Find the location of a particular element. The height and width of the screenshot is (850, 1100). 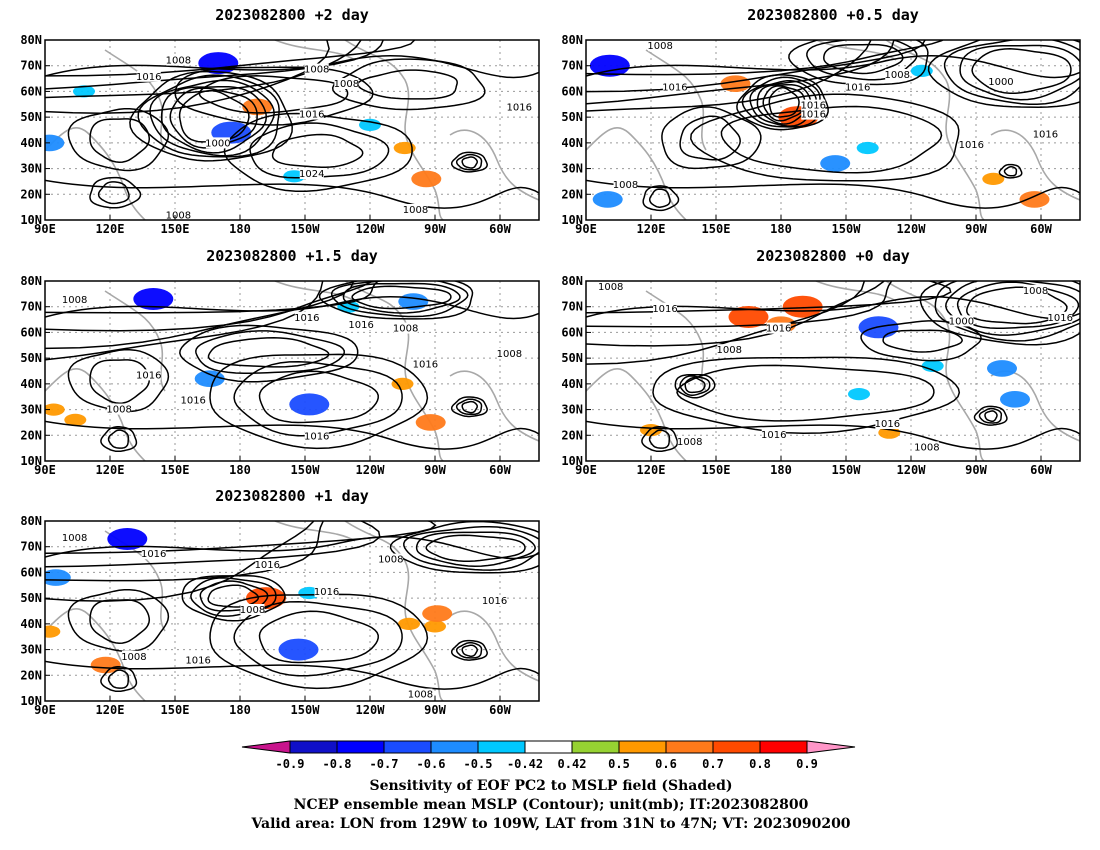

lat-tick-label: 30N is located at coordinates (31, 650).